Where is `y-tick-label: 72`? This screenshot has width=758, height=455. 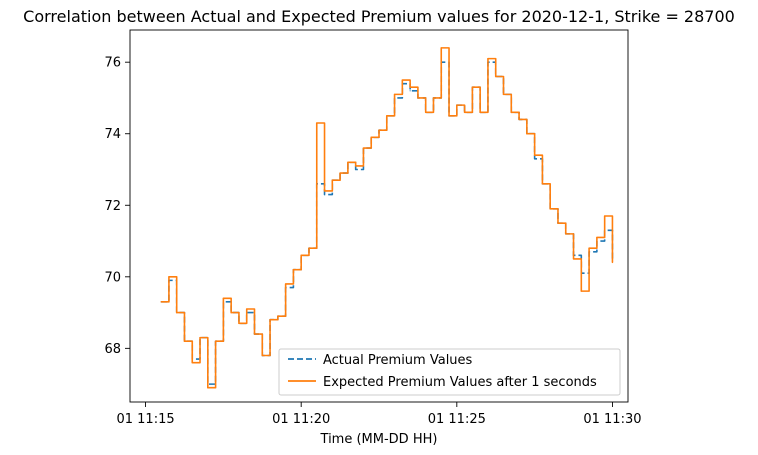 y-tick-label: 72 is located at coordinates (112, 206).